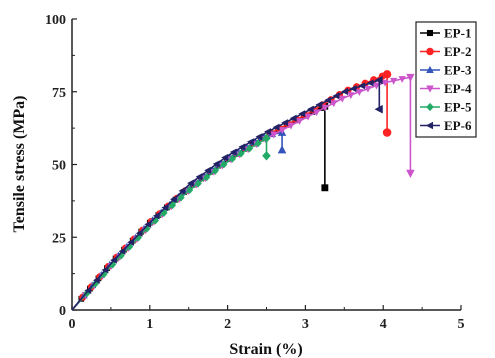  I want to click on legend-label: EP-3, so click(458, 70).